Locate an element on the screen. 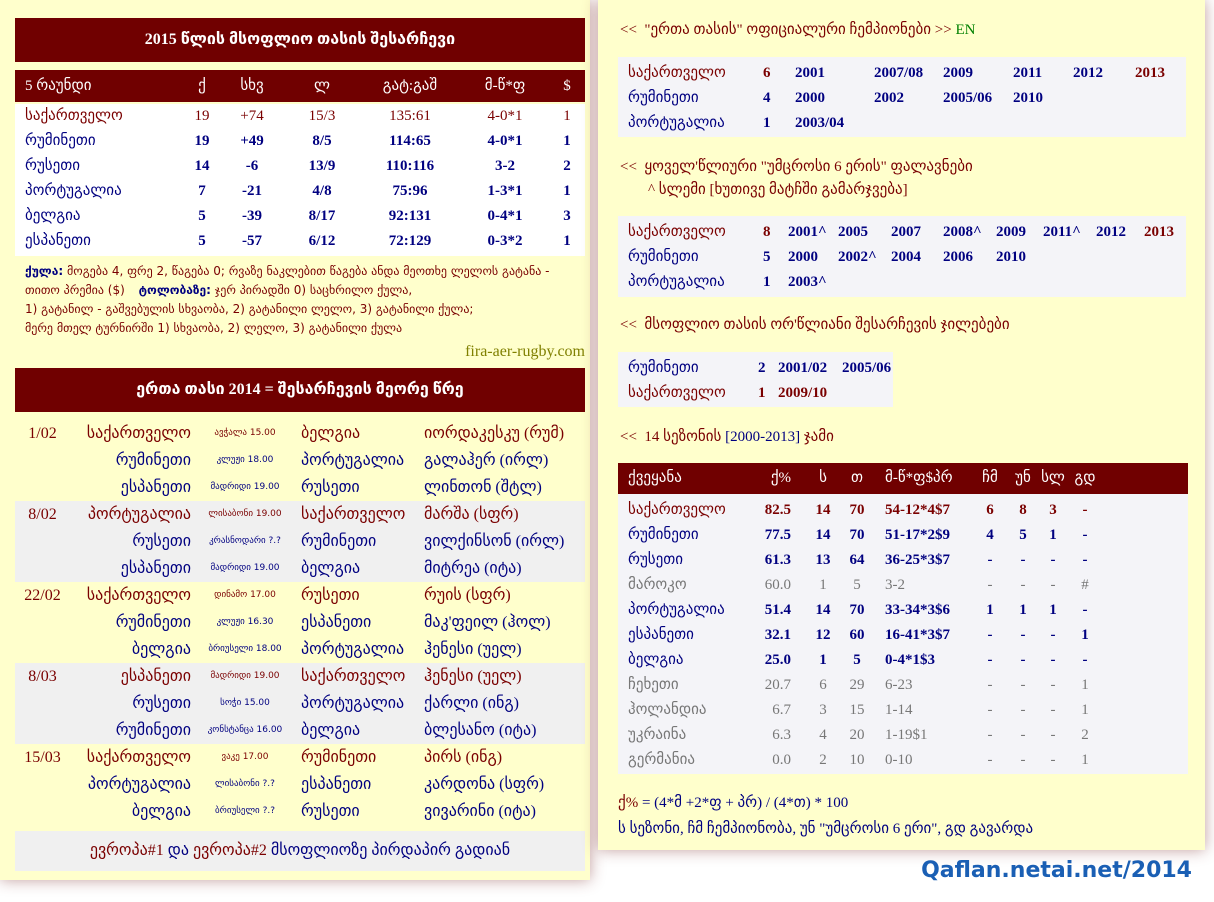  round-date: 1/02 is located at coordinates (42, 433).